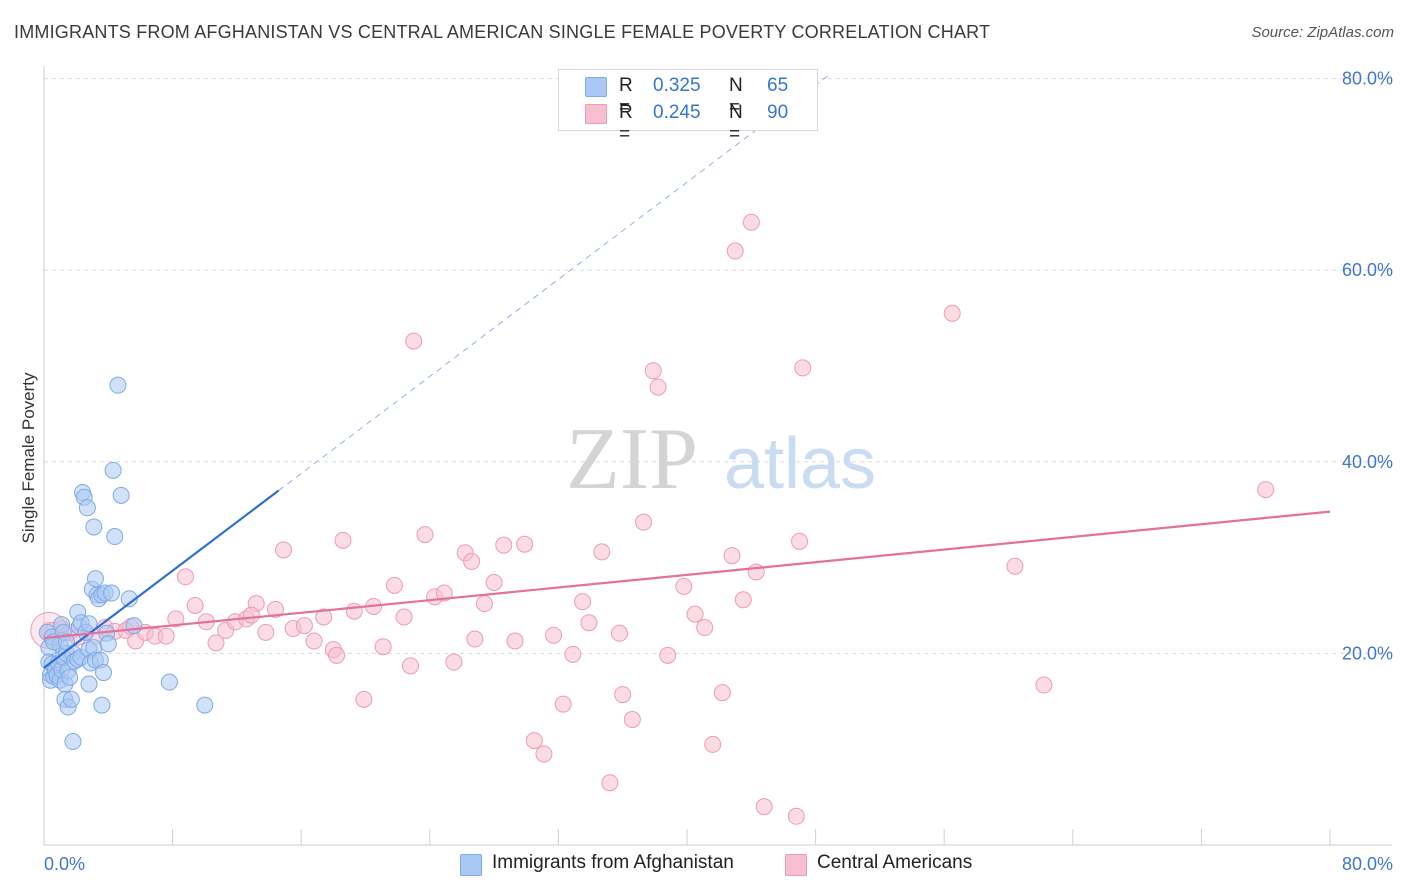  I want to click on y-tick-label: 60.0%, so click(1367, 270).